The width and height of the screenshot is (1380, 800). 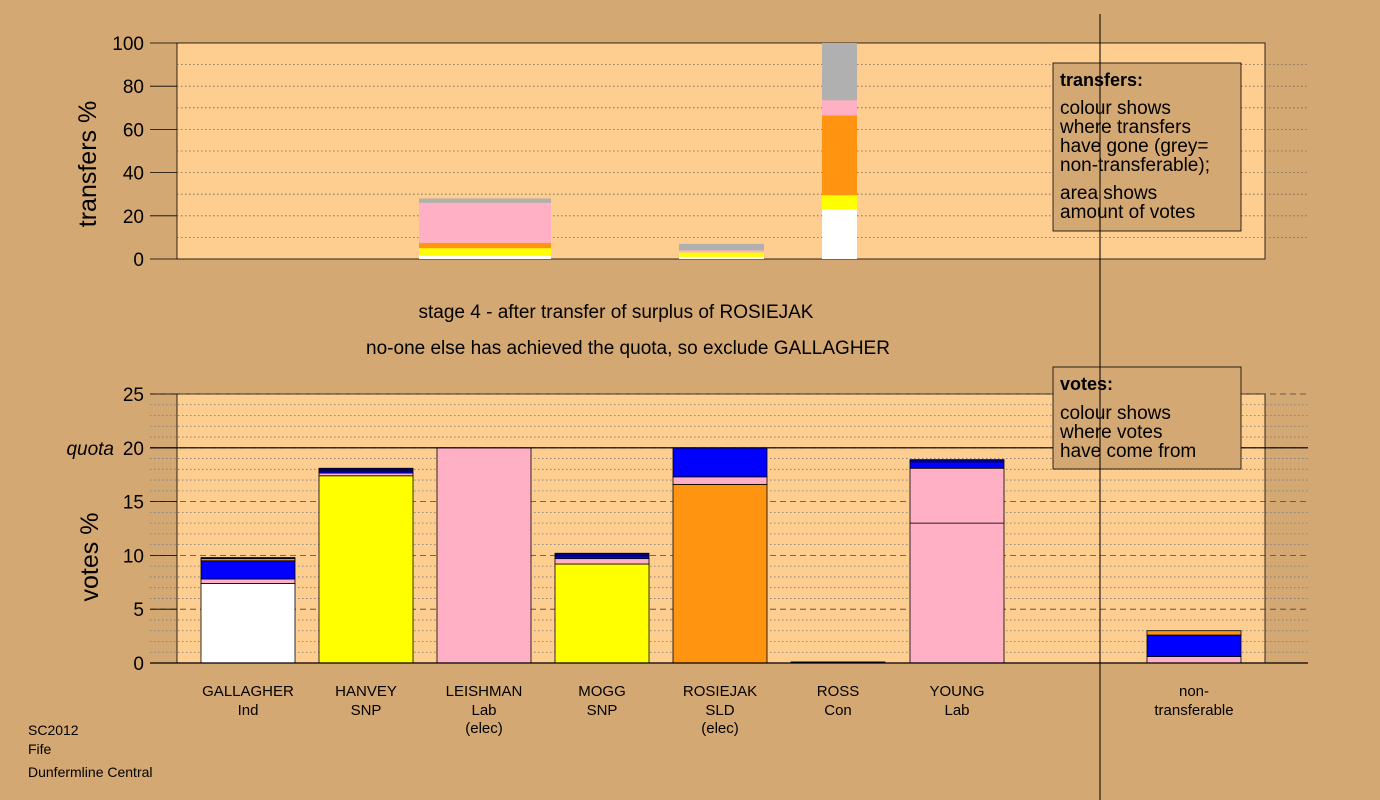 I want to click on candidate-name: ROSS, so click(x=838, y=691).